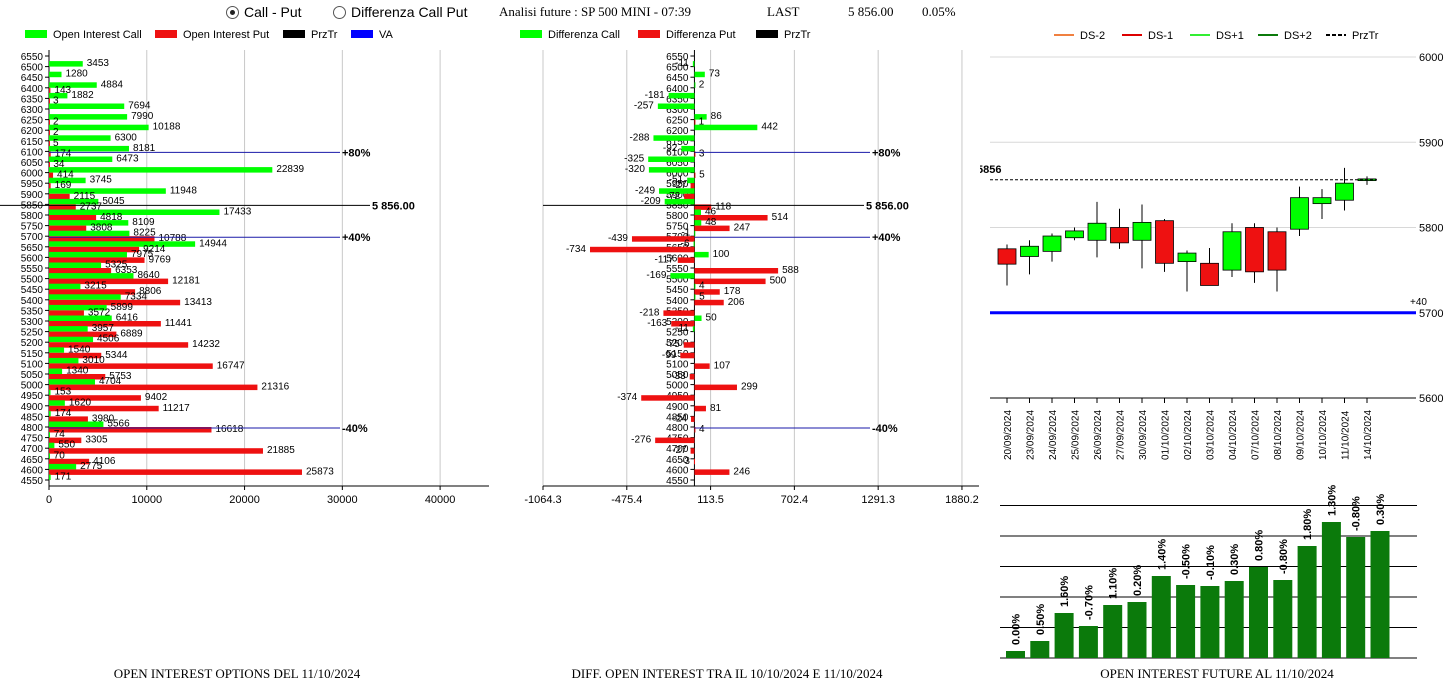  What do you see at coordinates (657, 323) in the screenshot?
I see `put-bar-label: -163` at bounding box center [657, 323].